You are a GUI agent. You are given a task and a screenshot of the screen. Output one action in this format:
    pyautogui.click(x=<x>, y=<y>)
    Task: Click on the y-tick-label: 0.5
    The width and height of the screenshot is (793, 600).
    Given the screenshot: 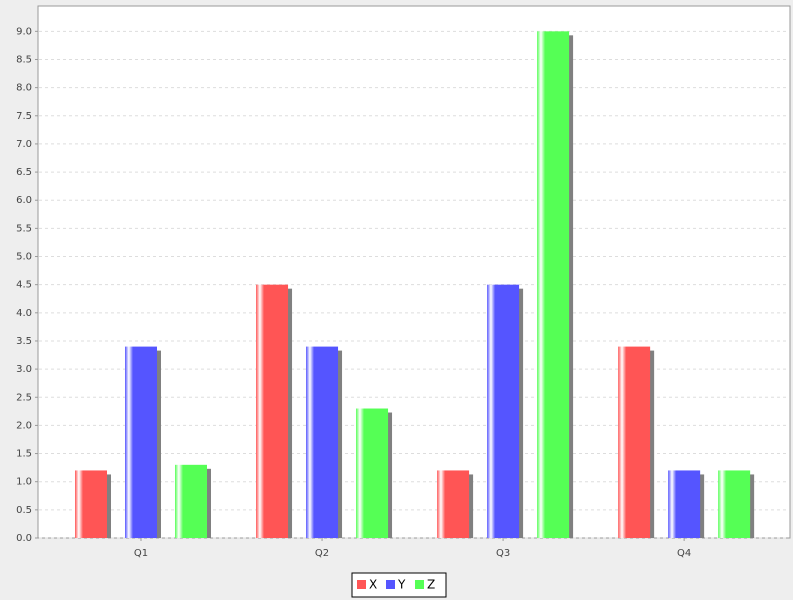 What is the action you would take?
    pyautogui.click(x=24, y=510)
    